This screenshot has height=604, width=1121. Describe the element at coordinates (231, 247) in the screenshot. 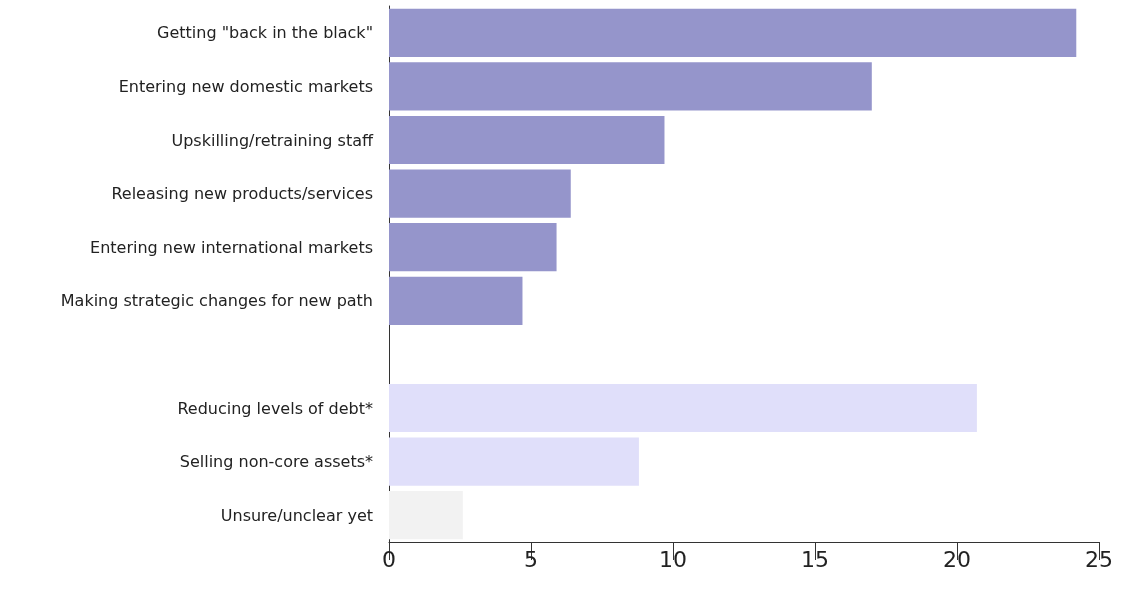

I see `y-tick-label: Entering new international markets` at that location.